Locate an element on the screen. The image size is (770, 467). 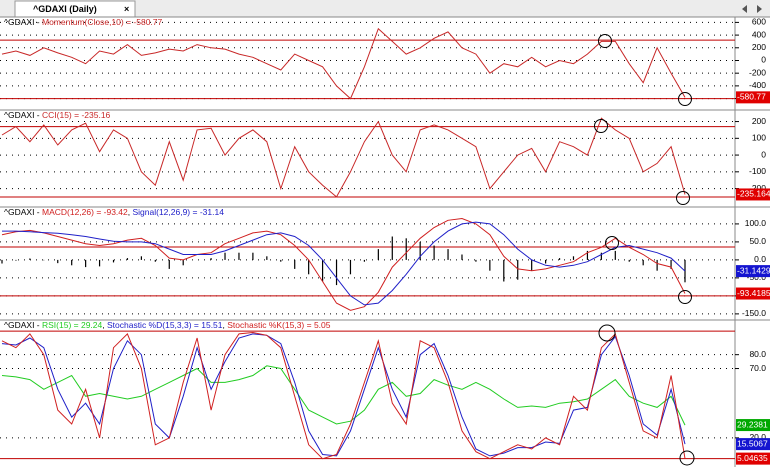
y-tick-label: 80.0 is located at coordinates (757, 354).